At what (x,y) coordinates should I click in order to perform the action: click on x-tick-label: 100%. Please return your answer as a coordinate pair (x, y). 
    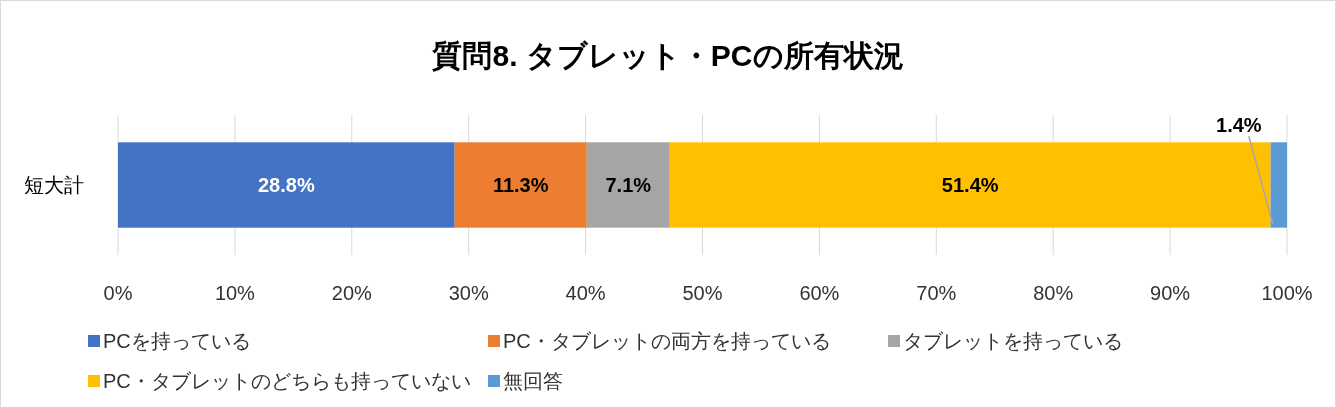
    Looking at the image, I should click on (1287, 293).